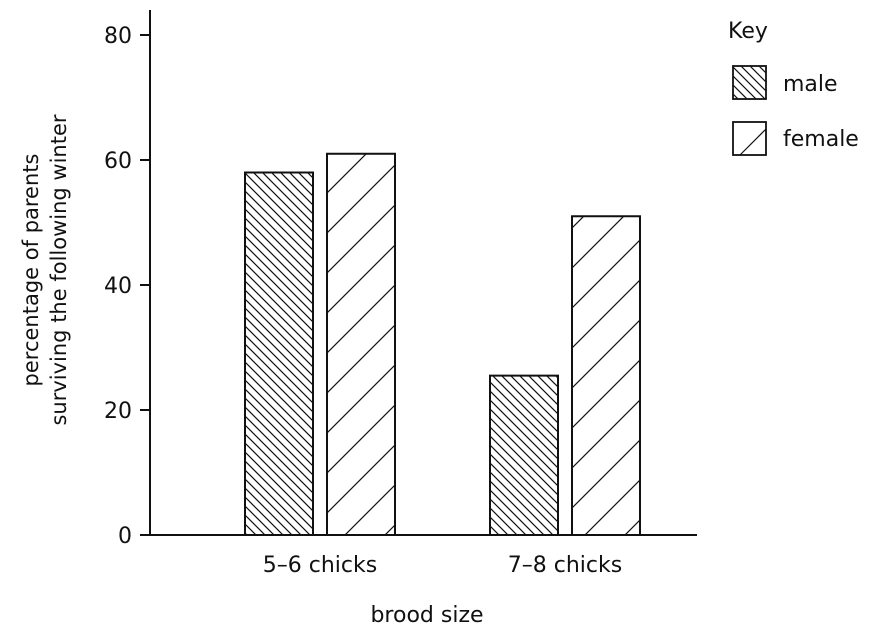 This screenshot has height=637, width=877. What do you see at coordinates (118, 286) in the screenshot?
I see `y-tick-label: 40` at bounding box center [118, 286].